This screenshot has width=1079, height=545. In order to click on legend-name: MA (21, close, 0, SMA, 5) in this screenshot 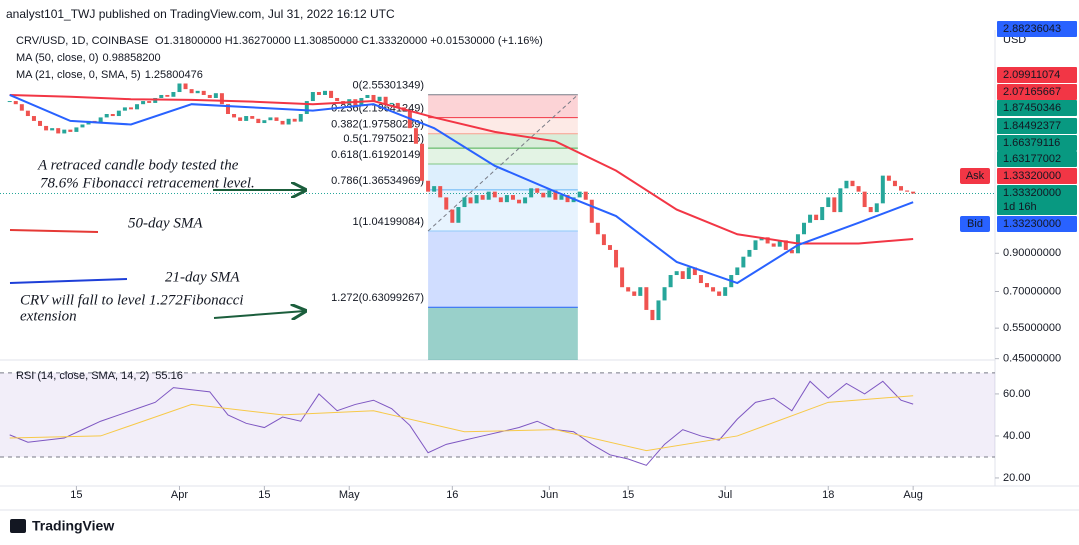, I will do `click(78, 75)`.